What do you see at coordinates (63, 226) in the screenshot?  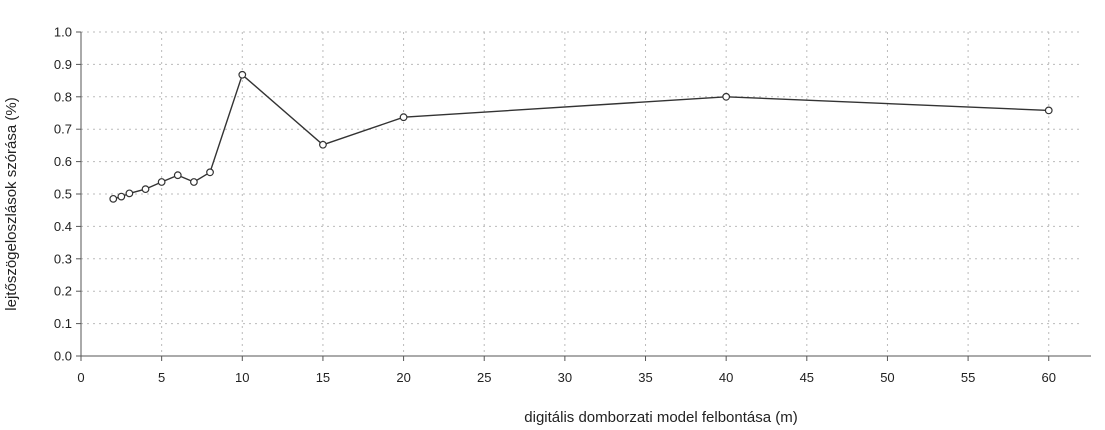 I see `y-tick-label: 0.4` at bounding box center [63, 226].